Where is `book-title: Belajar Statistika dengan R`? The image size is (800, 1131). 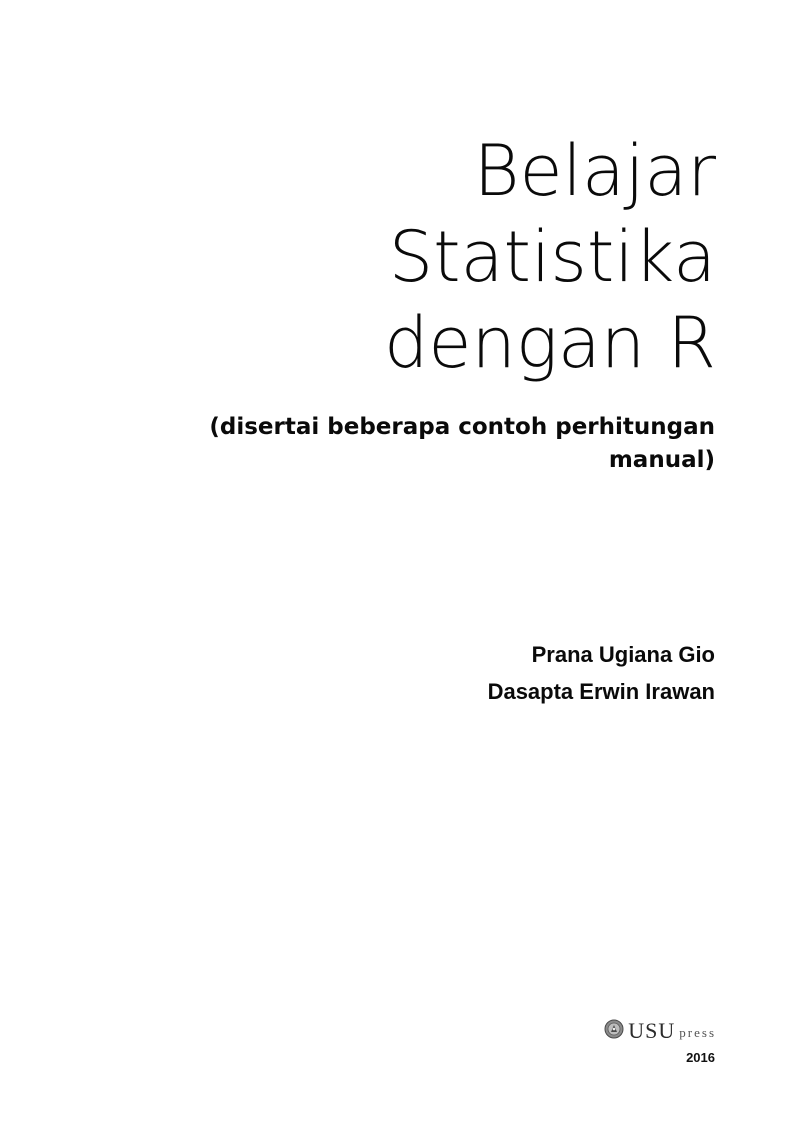 book-title: Belajar Statistika dengan R is located at coordinates (550, 257).